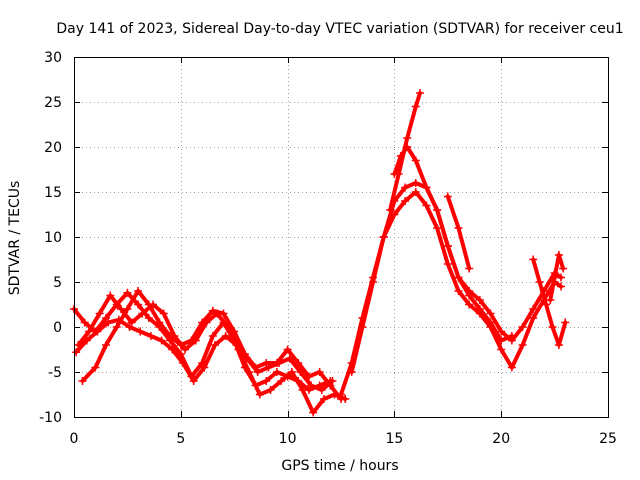 The height and width of the screenshot is (480, 640). What do you see at coordinates (204, 354) in the screenshot?
I see `series-sat-d` at bounding box center [204, 354].